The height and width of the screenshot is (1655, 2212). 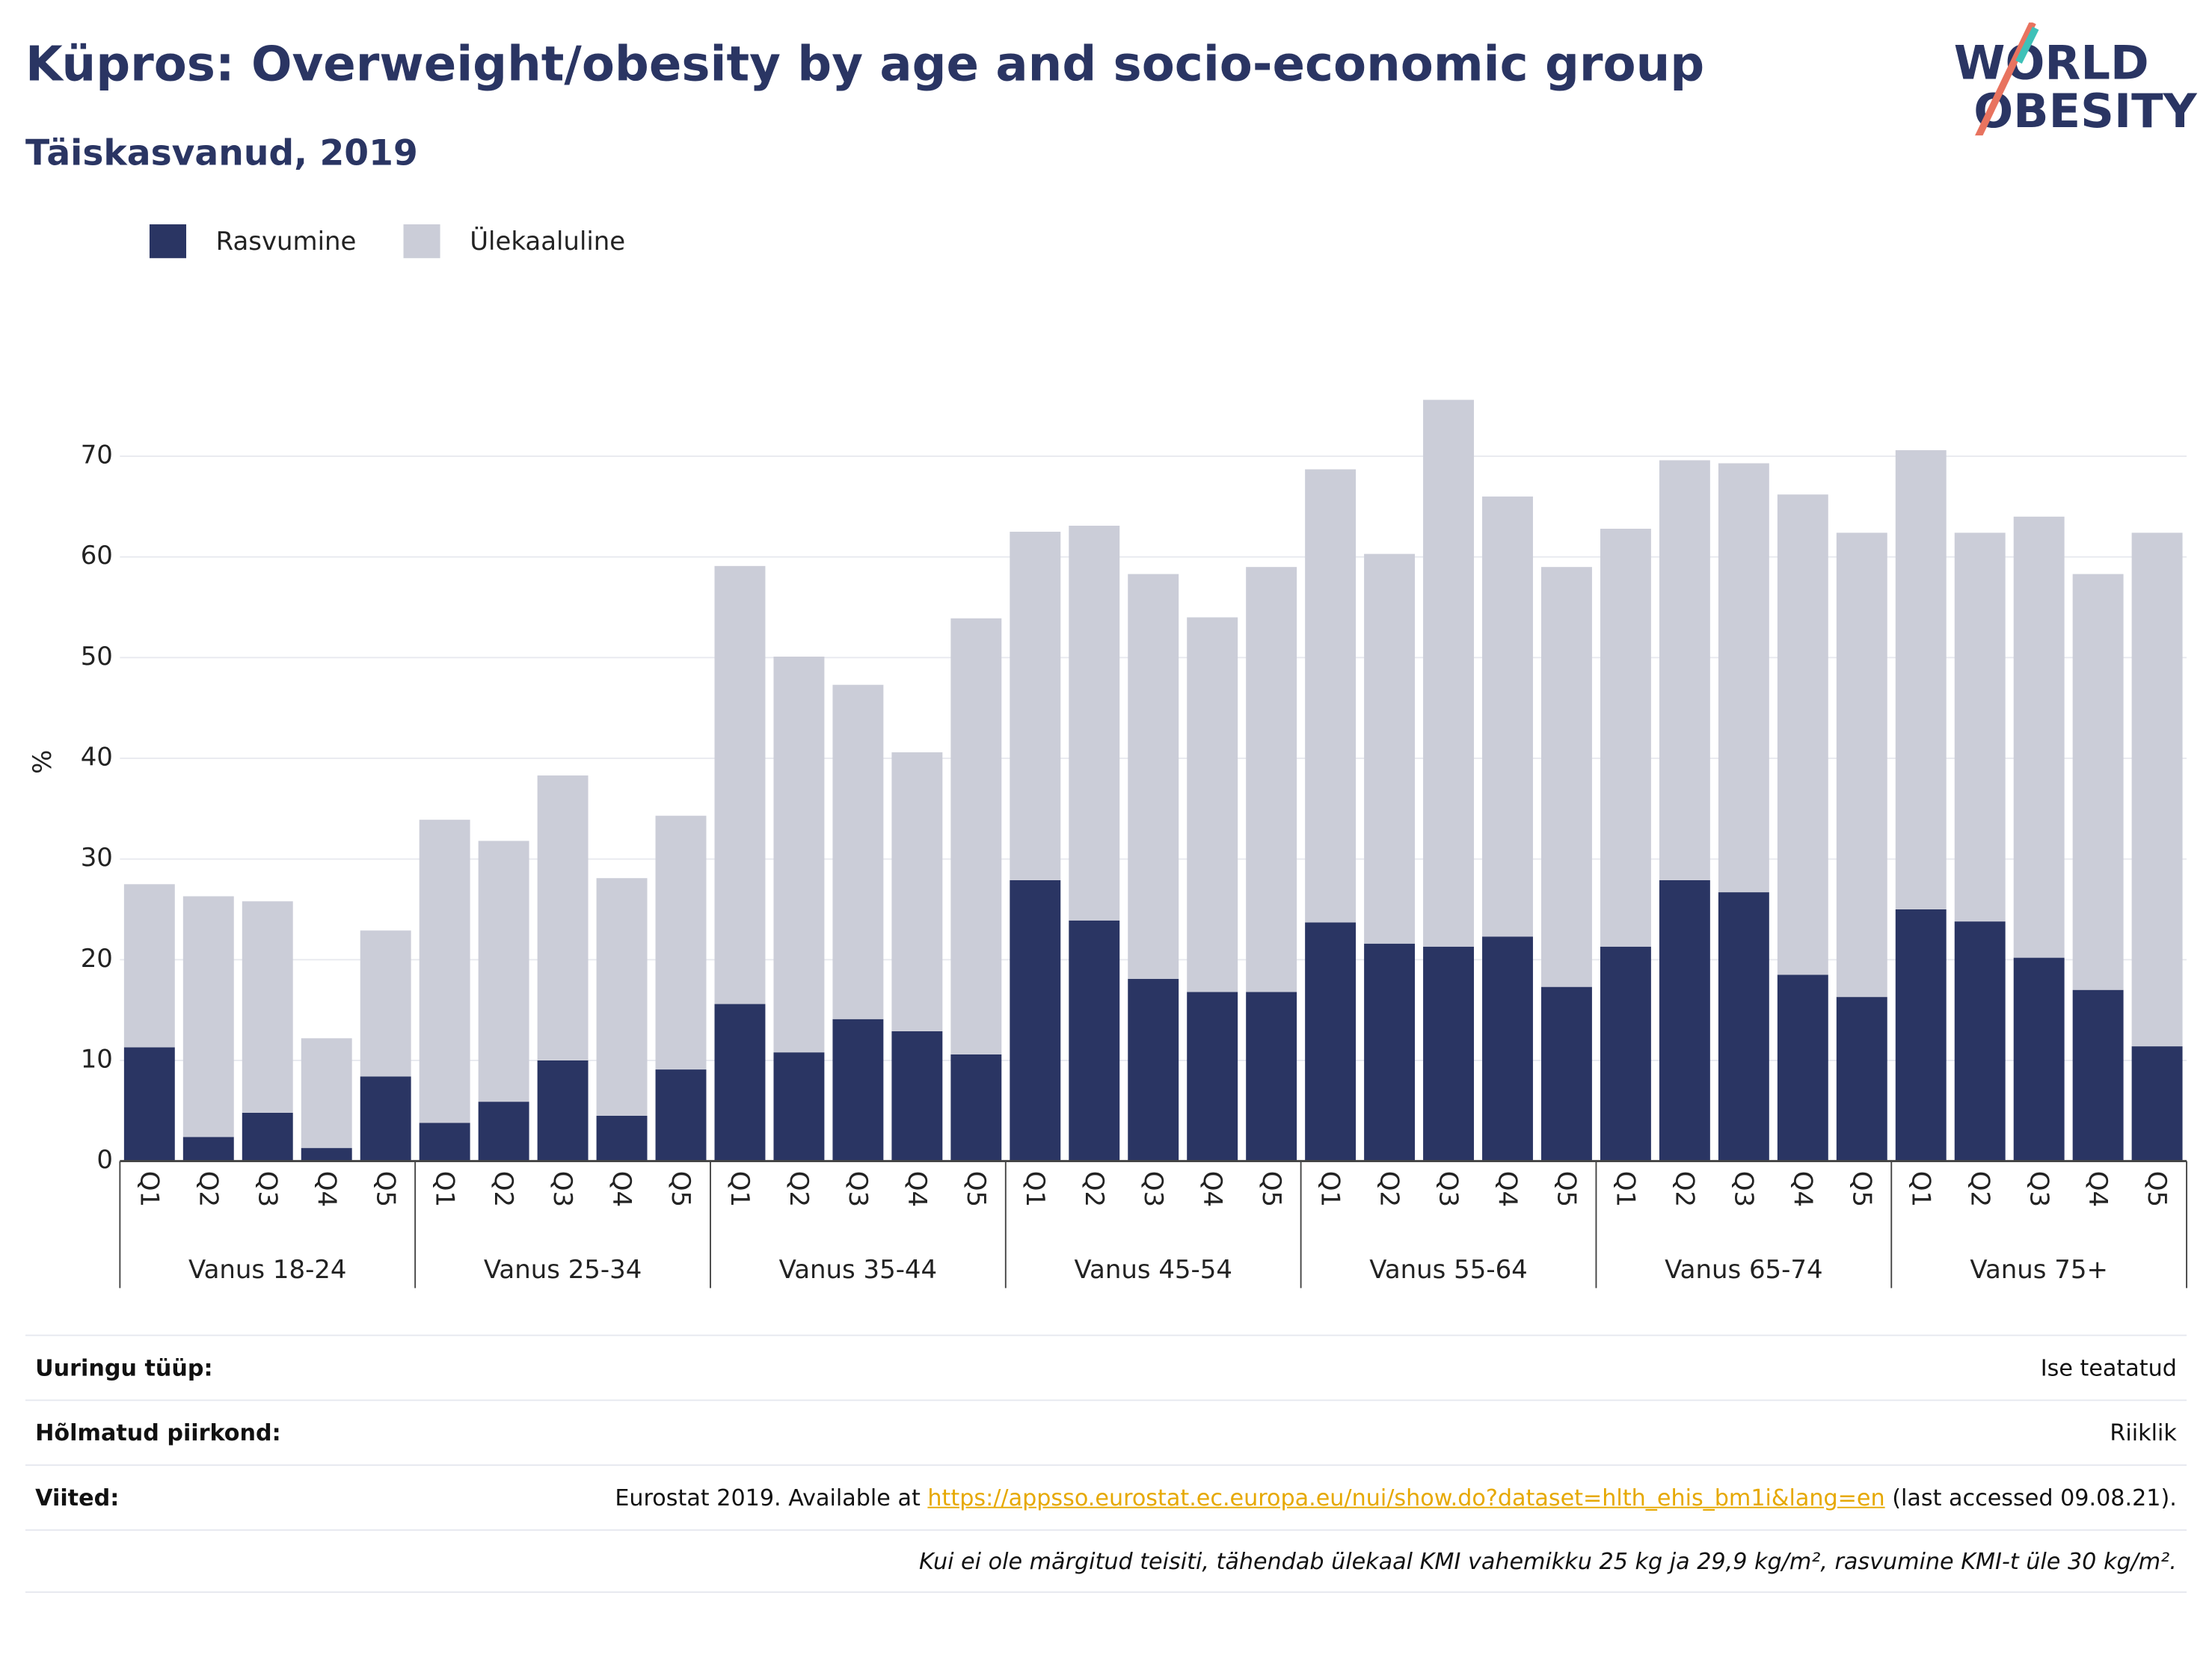 What do you see at coordinates (2030, 1497) in the screenshot?
I see `ref-text: (last accessed 09.08.21).` at bounding box center [2030, 1497].